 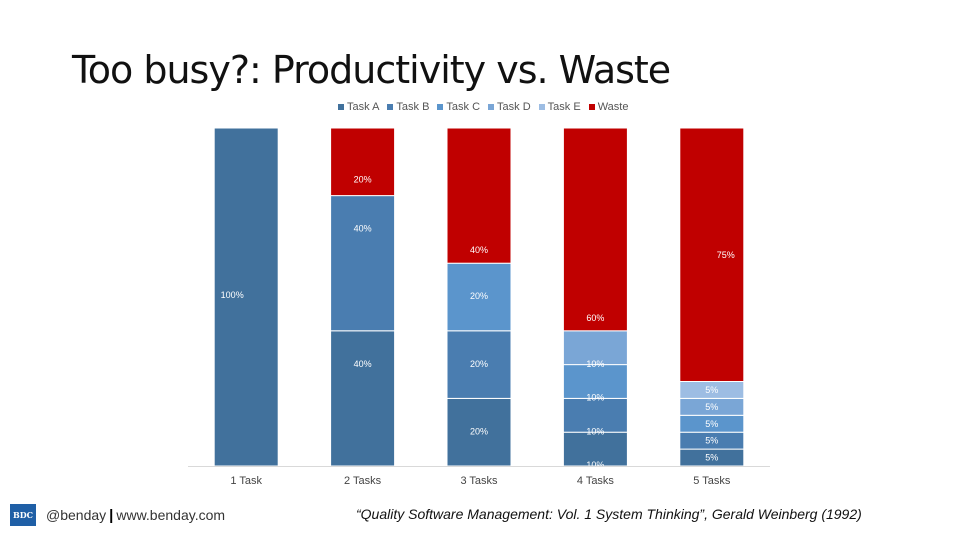 What do you see at coordinates (463, 107) in the screenshot?
I see `legend-label: Task C` at bounding box center [463, 107].